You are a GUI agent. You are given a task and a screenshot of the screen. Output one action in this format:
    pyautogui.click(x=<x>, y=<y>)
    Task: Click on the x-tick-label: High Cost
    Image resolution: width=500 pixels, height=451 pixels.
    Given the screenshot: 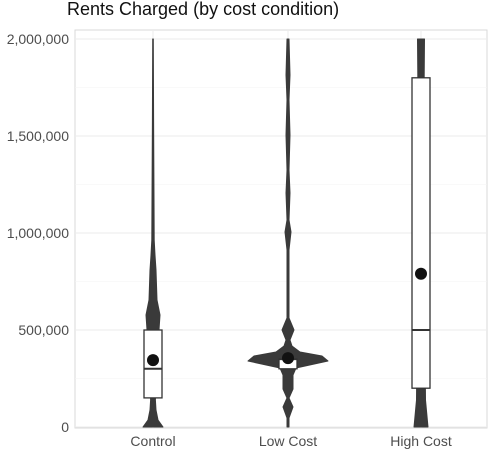 What is the action you would take?
    pyautogui.click(x=421, y=441)
    